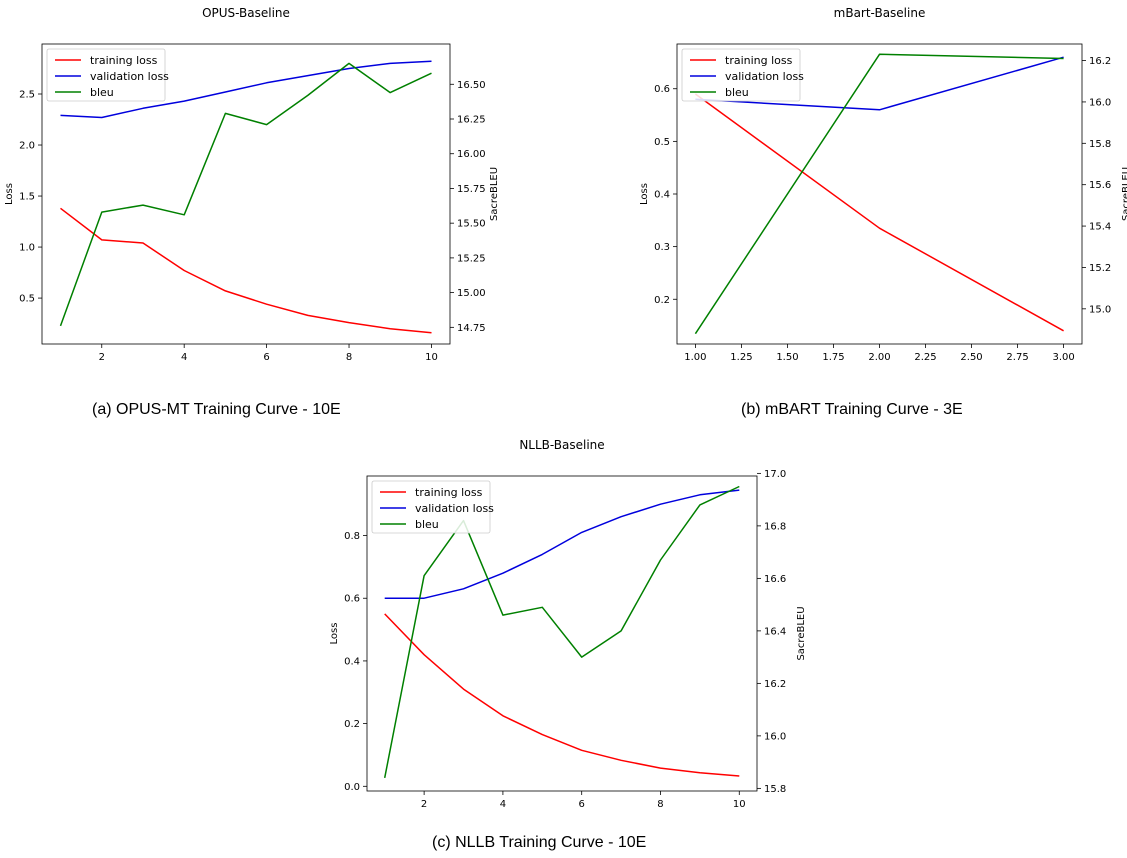 This screenshot has width=1127, height=858. Describe the element at coordinates (775, 474) in the screenshot. I see `y2-tick-label: 17.0` at that location.